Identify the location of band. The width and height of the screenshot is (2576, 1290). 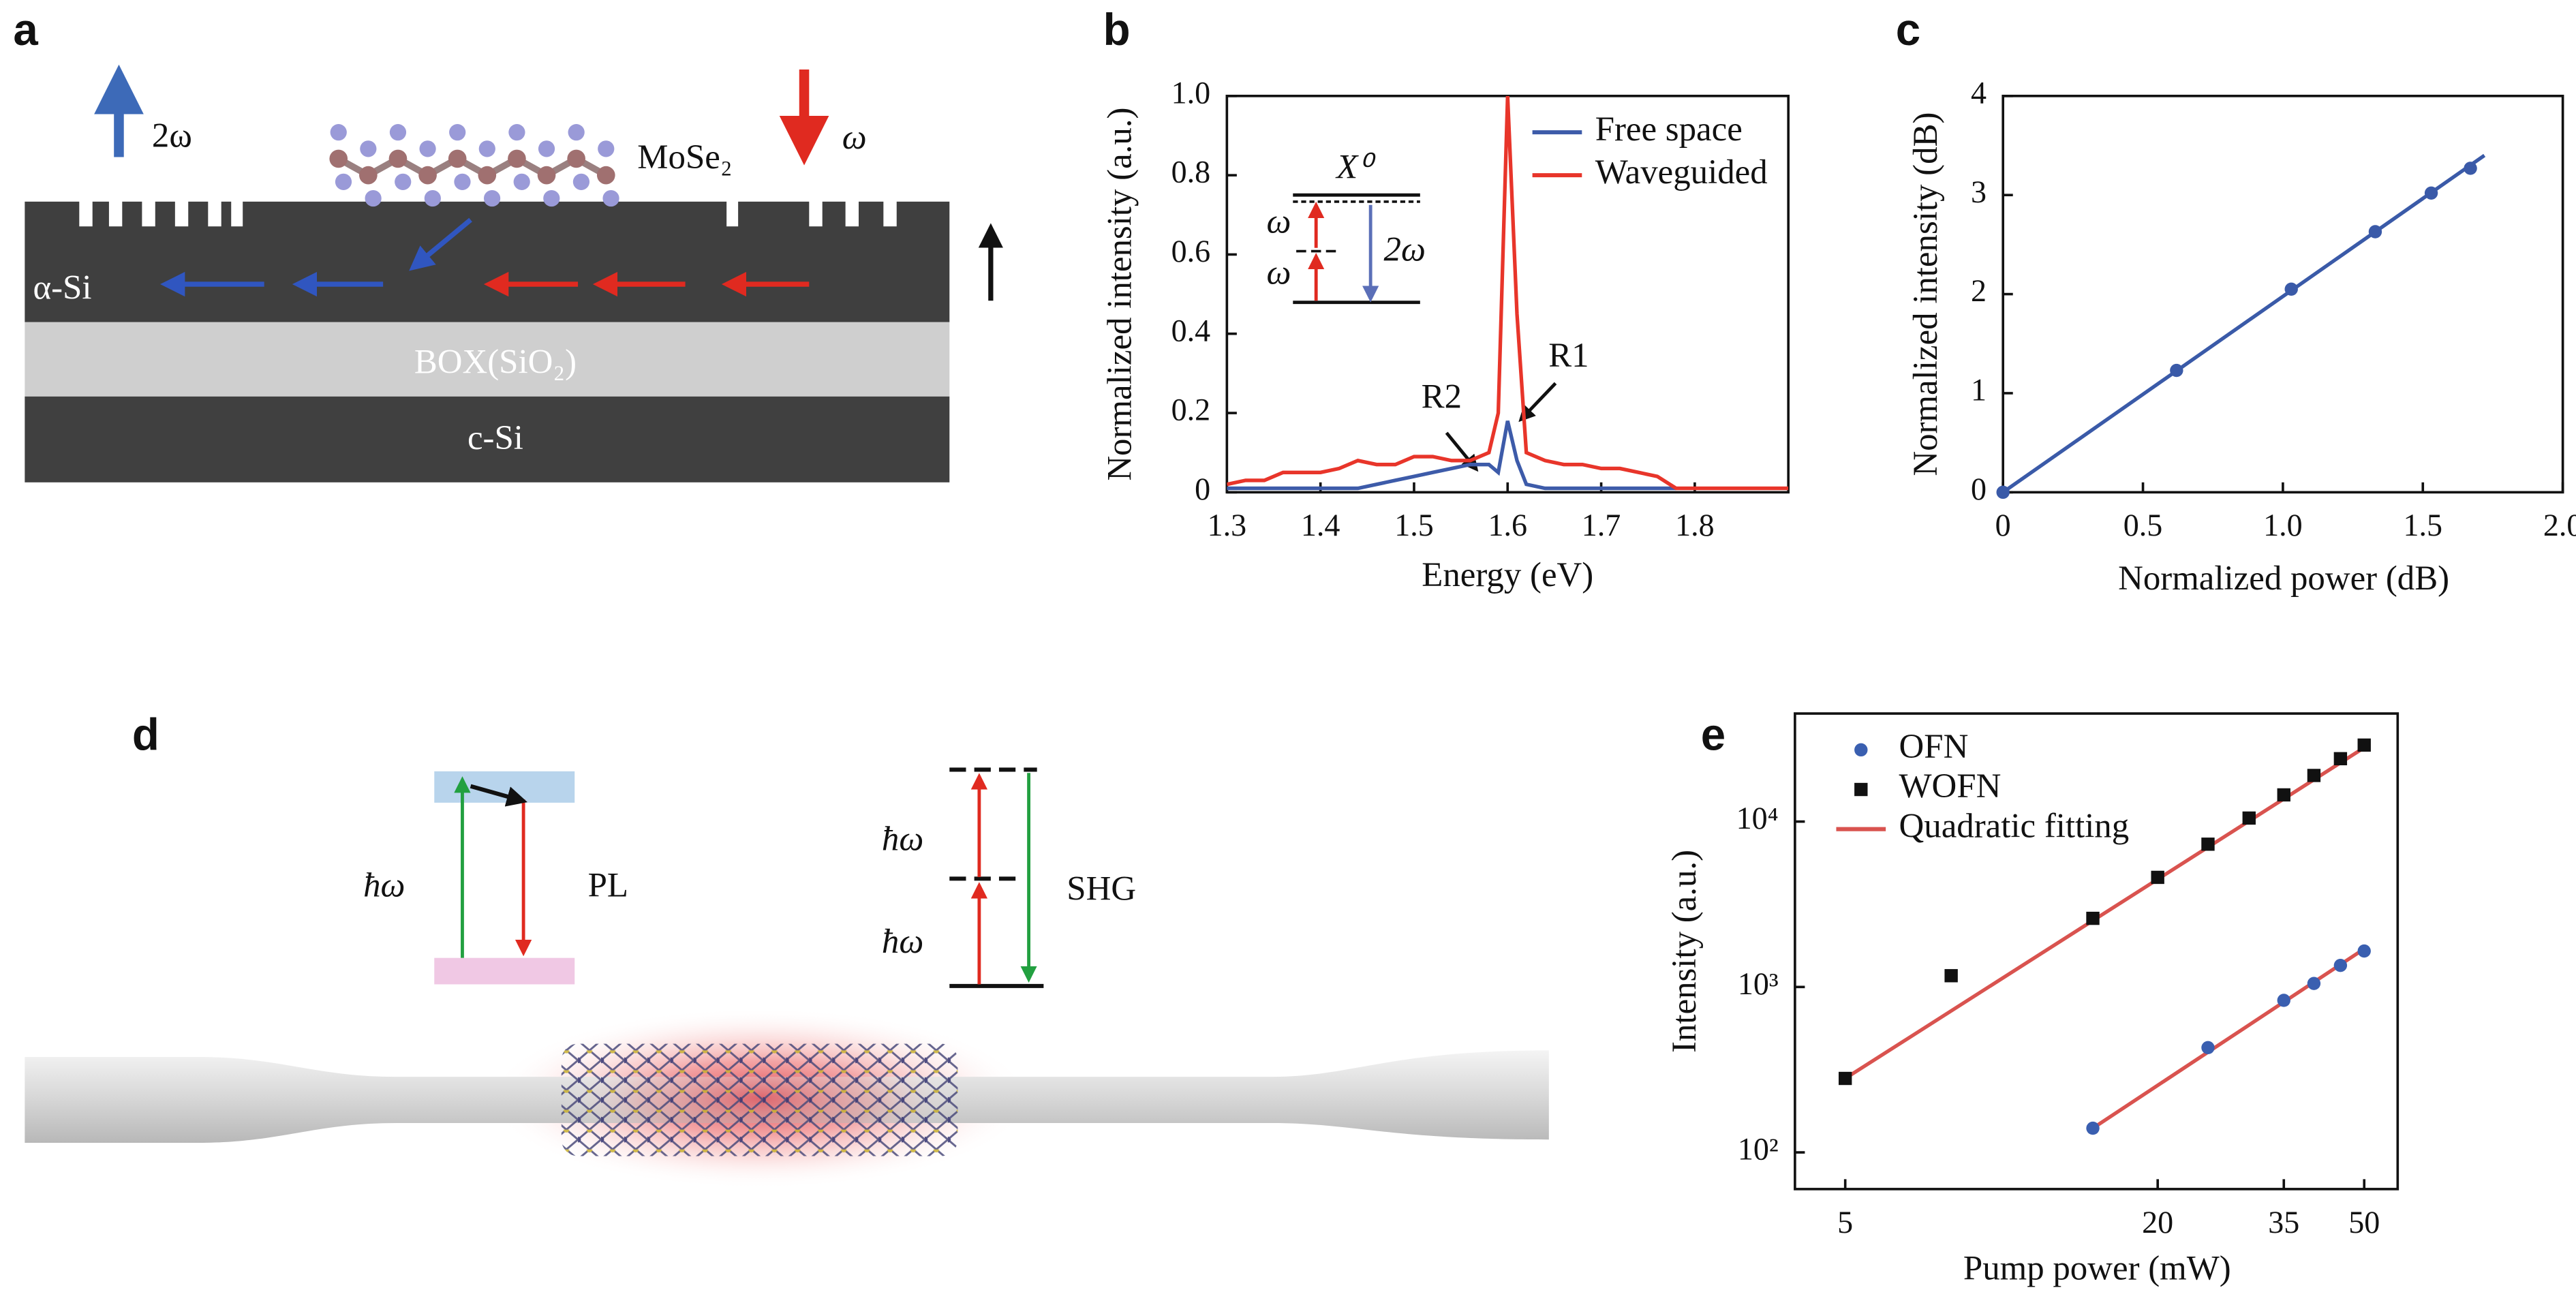
(504, 971).